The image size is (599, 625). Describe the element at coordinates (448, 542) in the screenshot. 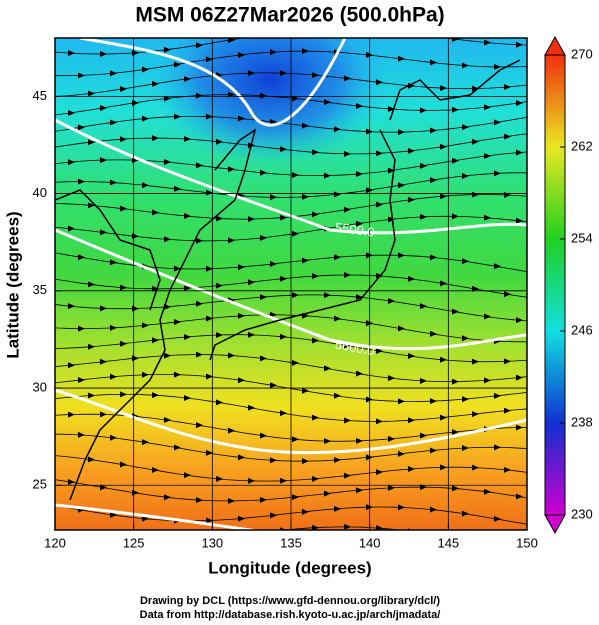

I see `x-tick-label: 145` at that location.